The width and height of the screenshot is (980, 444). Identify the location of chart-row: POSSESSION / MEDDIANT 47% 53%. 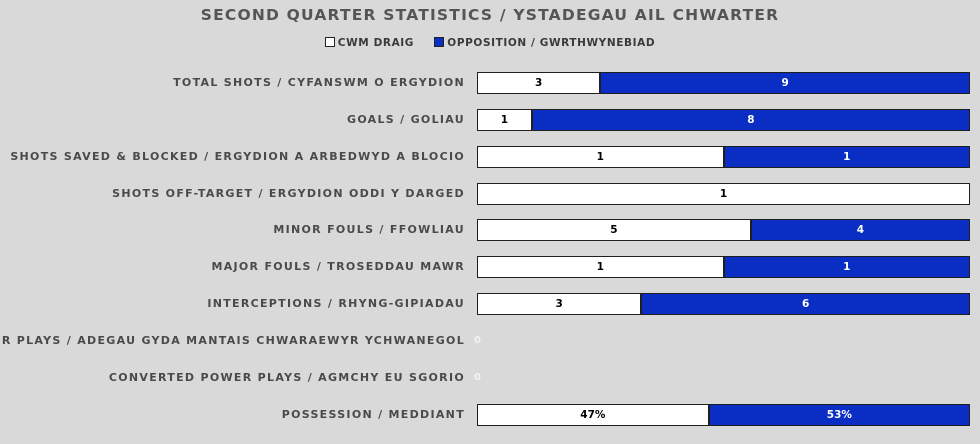
(490, 415).